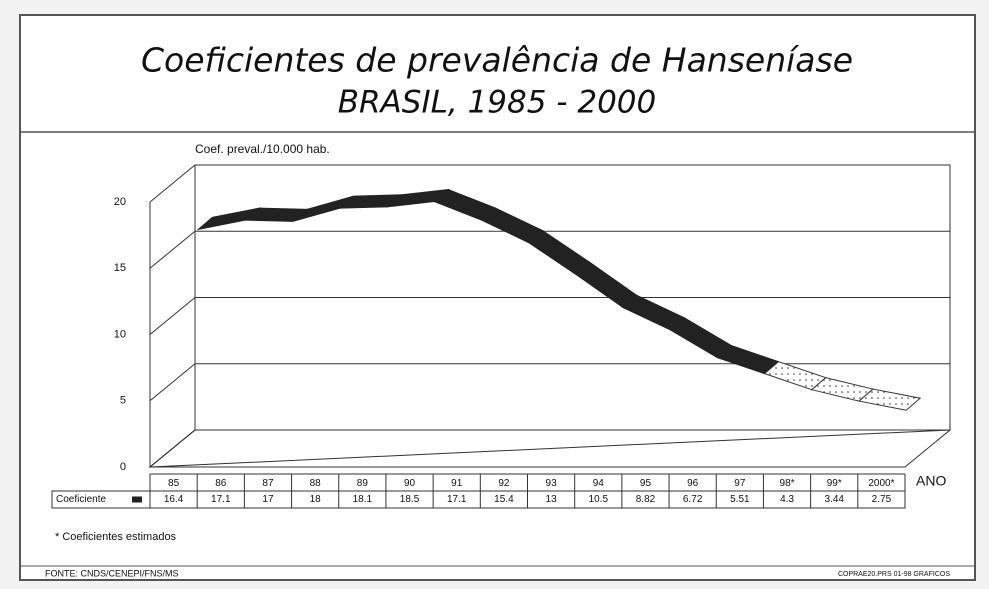  Describe the element at coordinates (410, 499) in the screenshot. I see `table-value: 18.5` at that location.